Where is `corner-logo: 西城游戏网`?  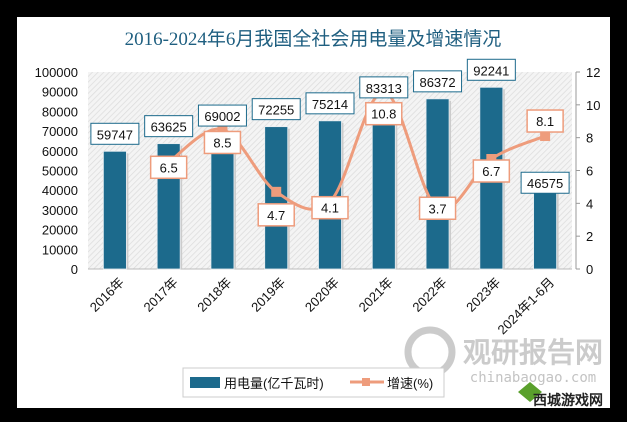
corner-logo: 西城游戏网 is located at coordinates (560, 395).